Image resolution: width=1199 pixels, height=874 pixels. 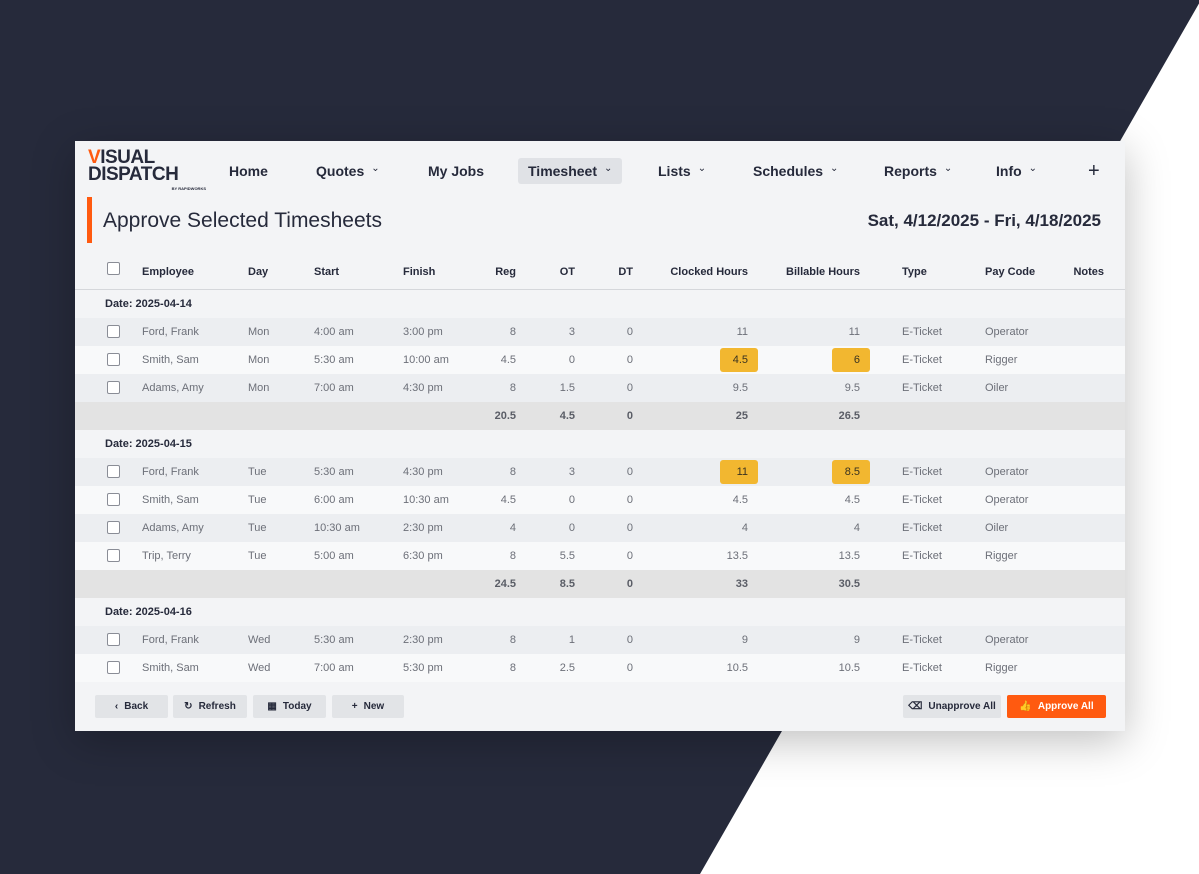 What do you see at coordinates (1010, 272) in the screenshot?
I see `column-header-pay-code: Pay Code` at bounding box center [1010, 272].